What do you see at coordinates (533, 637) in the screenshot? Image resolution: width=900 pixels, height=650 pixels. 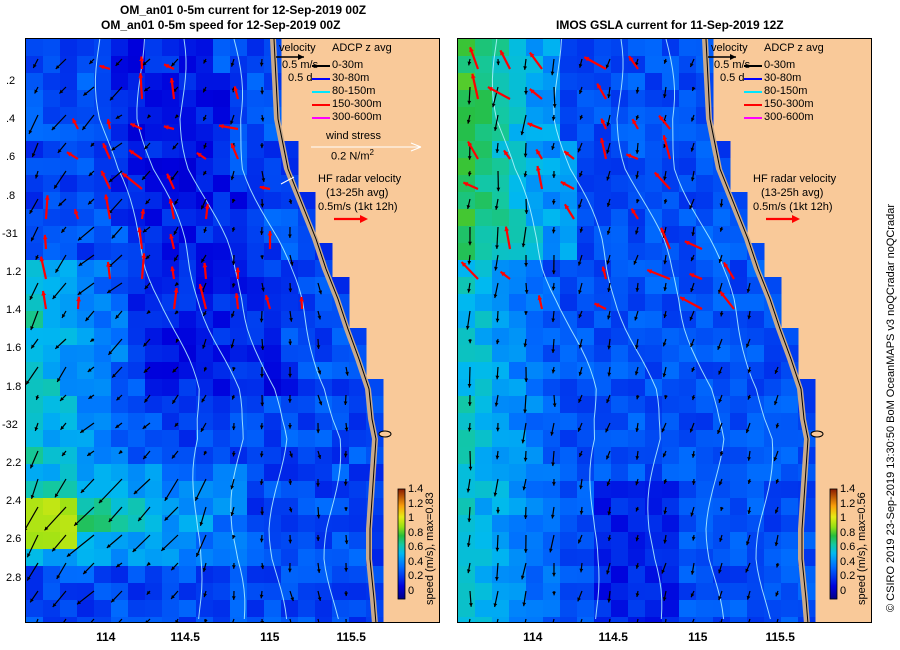 I see `x-axis-tick-label: 114` at bounding box center [533, 637].